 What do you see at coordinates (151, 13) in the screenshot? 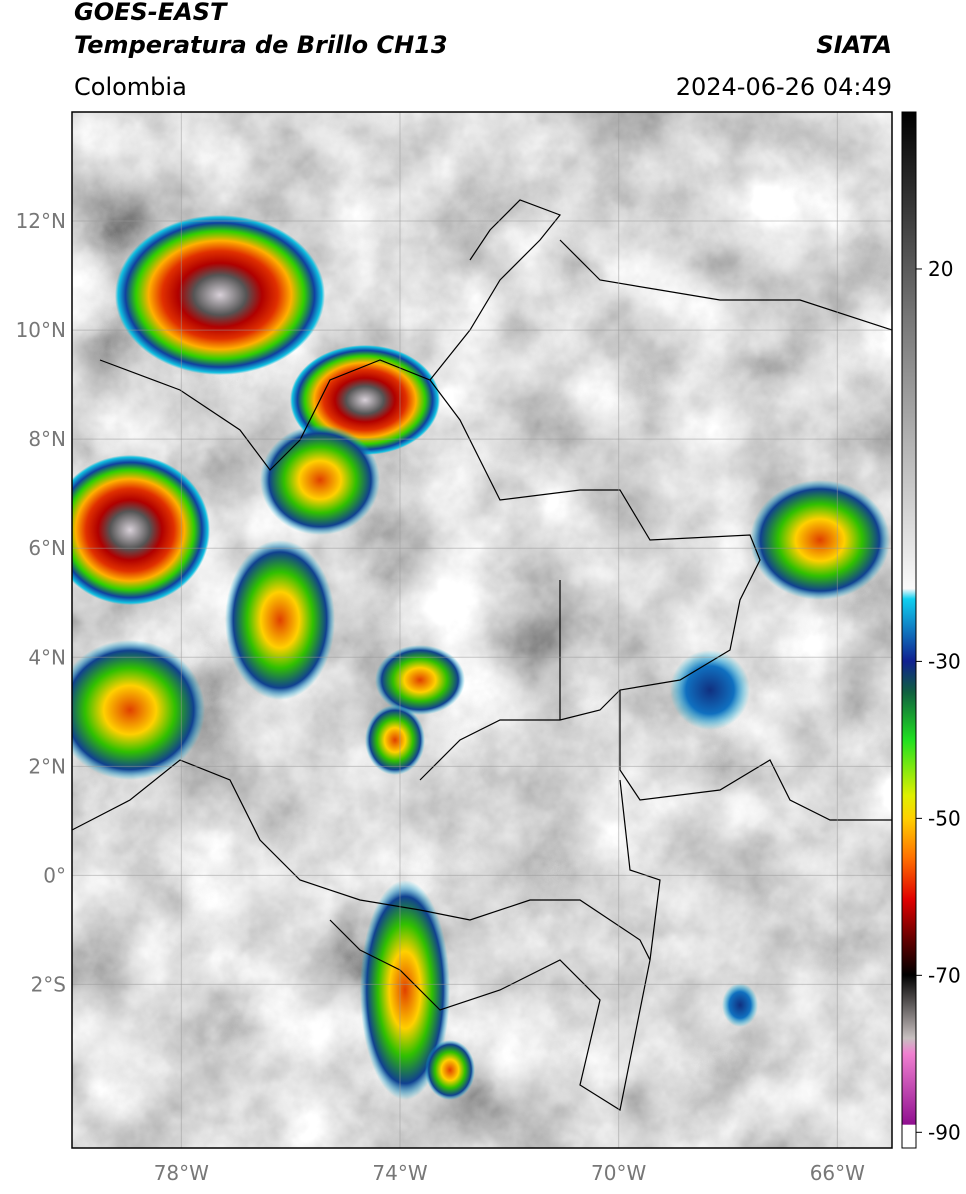
I see `title: GOES-EAST` at bounding box center [151, 13].